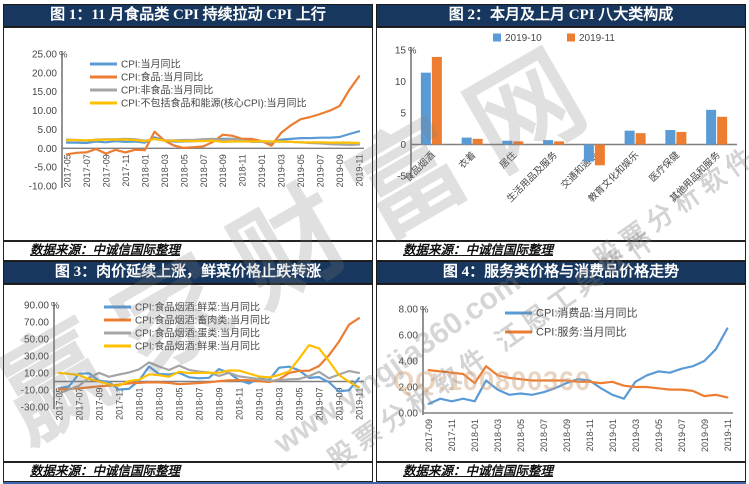  What do you see at coordinates (44, 55) in the screenshot?
I see `y-tick-label: 25.00` at bounding box center [44, 55].